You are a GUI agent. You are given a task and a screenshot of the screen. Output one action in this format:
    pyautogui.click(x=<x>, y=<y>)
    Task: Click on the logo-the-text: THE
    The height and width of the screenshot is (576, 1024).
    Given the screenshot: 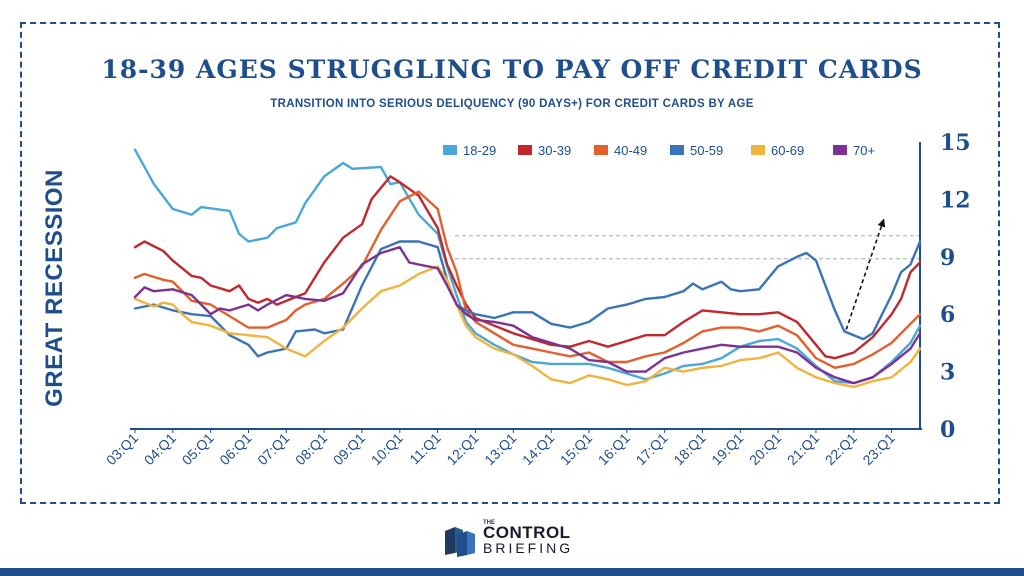 What is the action you would take?
    pyautogui.click(x=489, y=523)
    